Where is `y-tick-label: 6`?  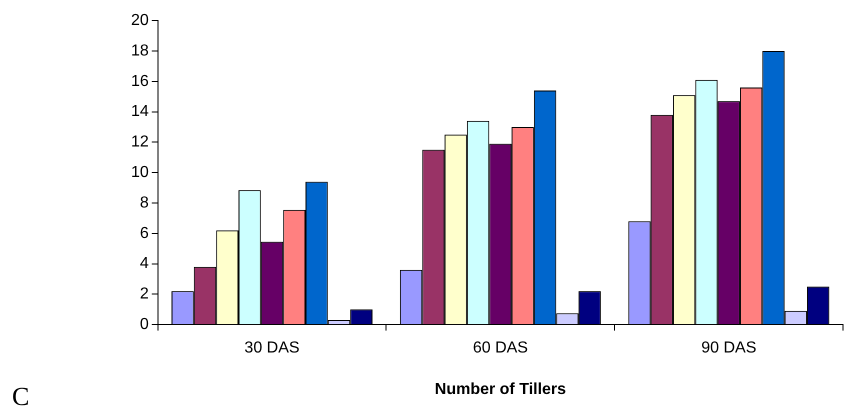 y-tick-label: 6 is located at coordinates (144, 233).